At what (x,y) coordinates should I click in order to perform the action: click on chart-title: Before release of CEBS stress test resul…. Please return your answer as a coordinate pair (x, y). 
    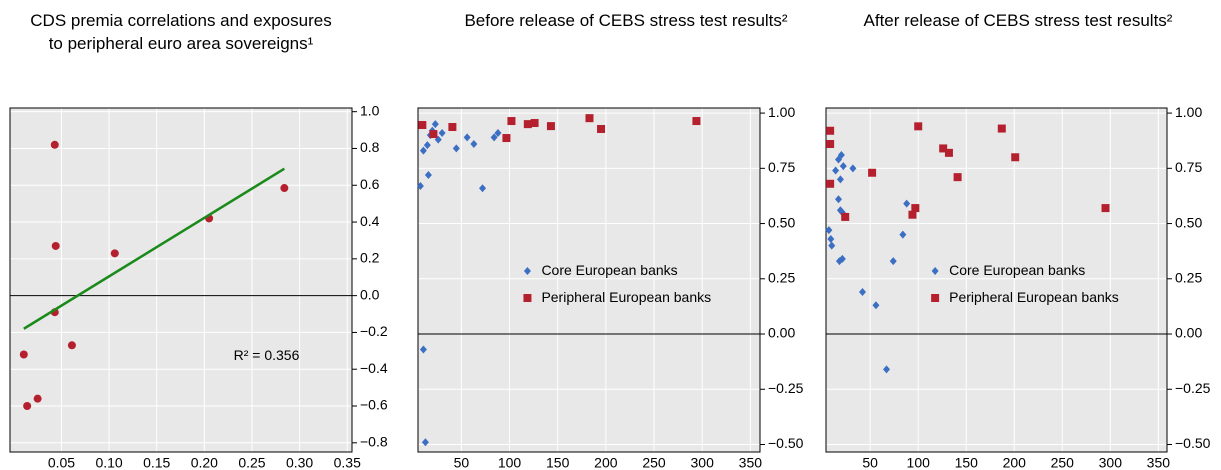
    Looking at the image, I should click on (625, 20).